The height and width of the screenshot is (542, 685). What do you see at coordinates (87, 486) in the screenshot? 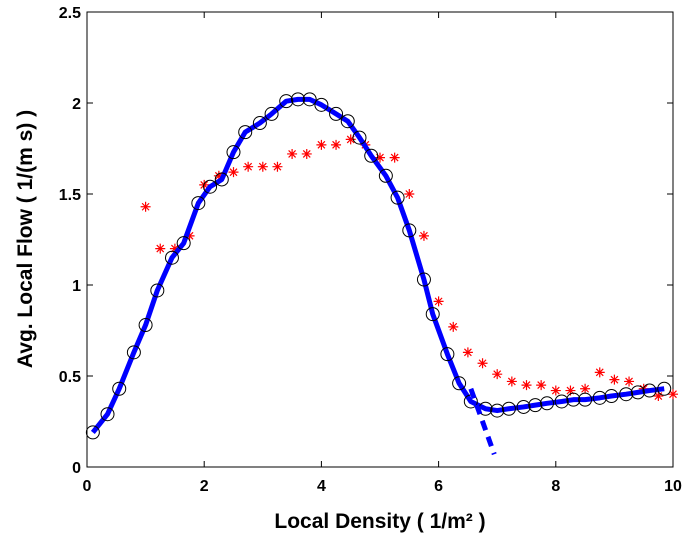
I see `x-tick-label: 0` at bounding box center [87, 486].